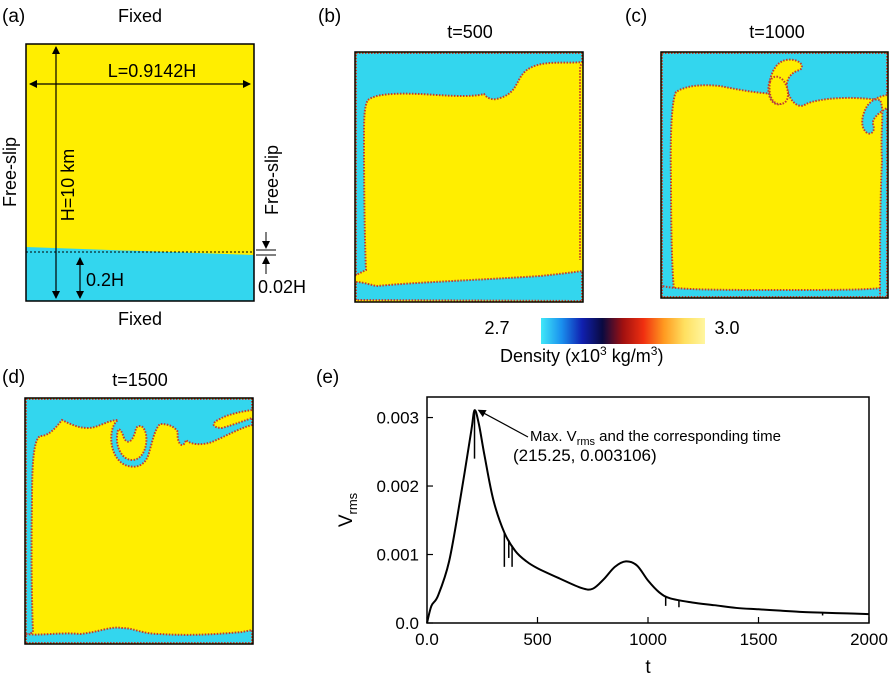  What do you see at coordinates (648, 639) in the screenshot?
I see `x-tick-label: 1000` at bounding box center [648, 639].